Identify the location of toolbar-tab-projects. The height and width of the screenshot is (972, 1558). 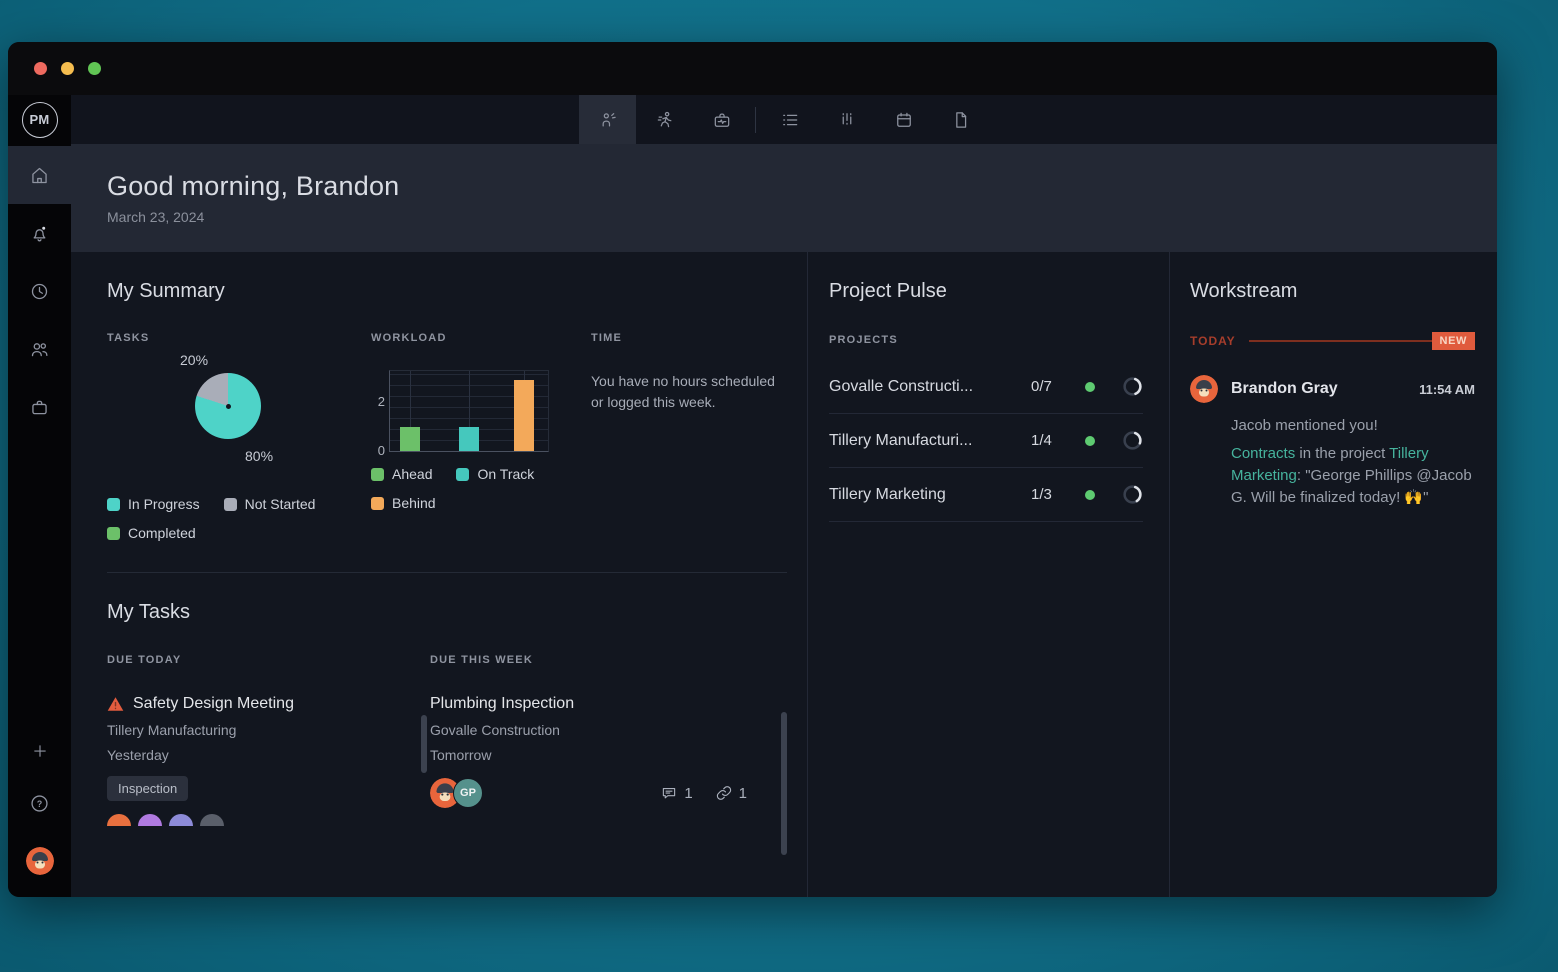
(721, 119).